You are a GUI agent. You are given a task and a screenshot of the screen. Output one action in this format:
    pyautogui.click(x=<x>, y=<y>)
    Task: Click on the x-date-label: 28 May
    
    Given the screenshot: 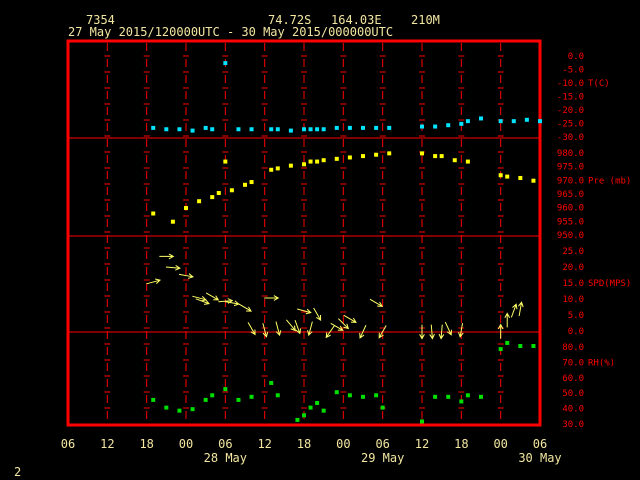 What is the action you would take?
    pyautogui.click(x=225, y=458)
    